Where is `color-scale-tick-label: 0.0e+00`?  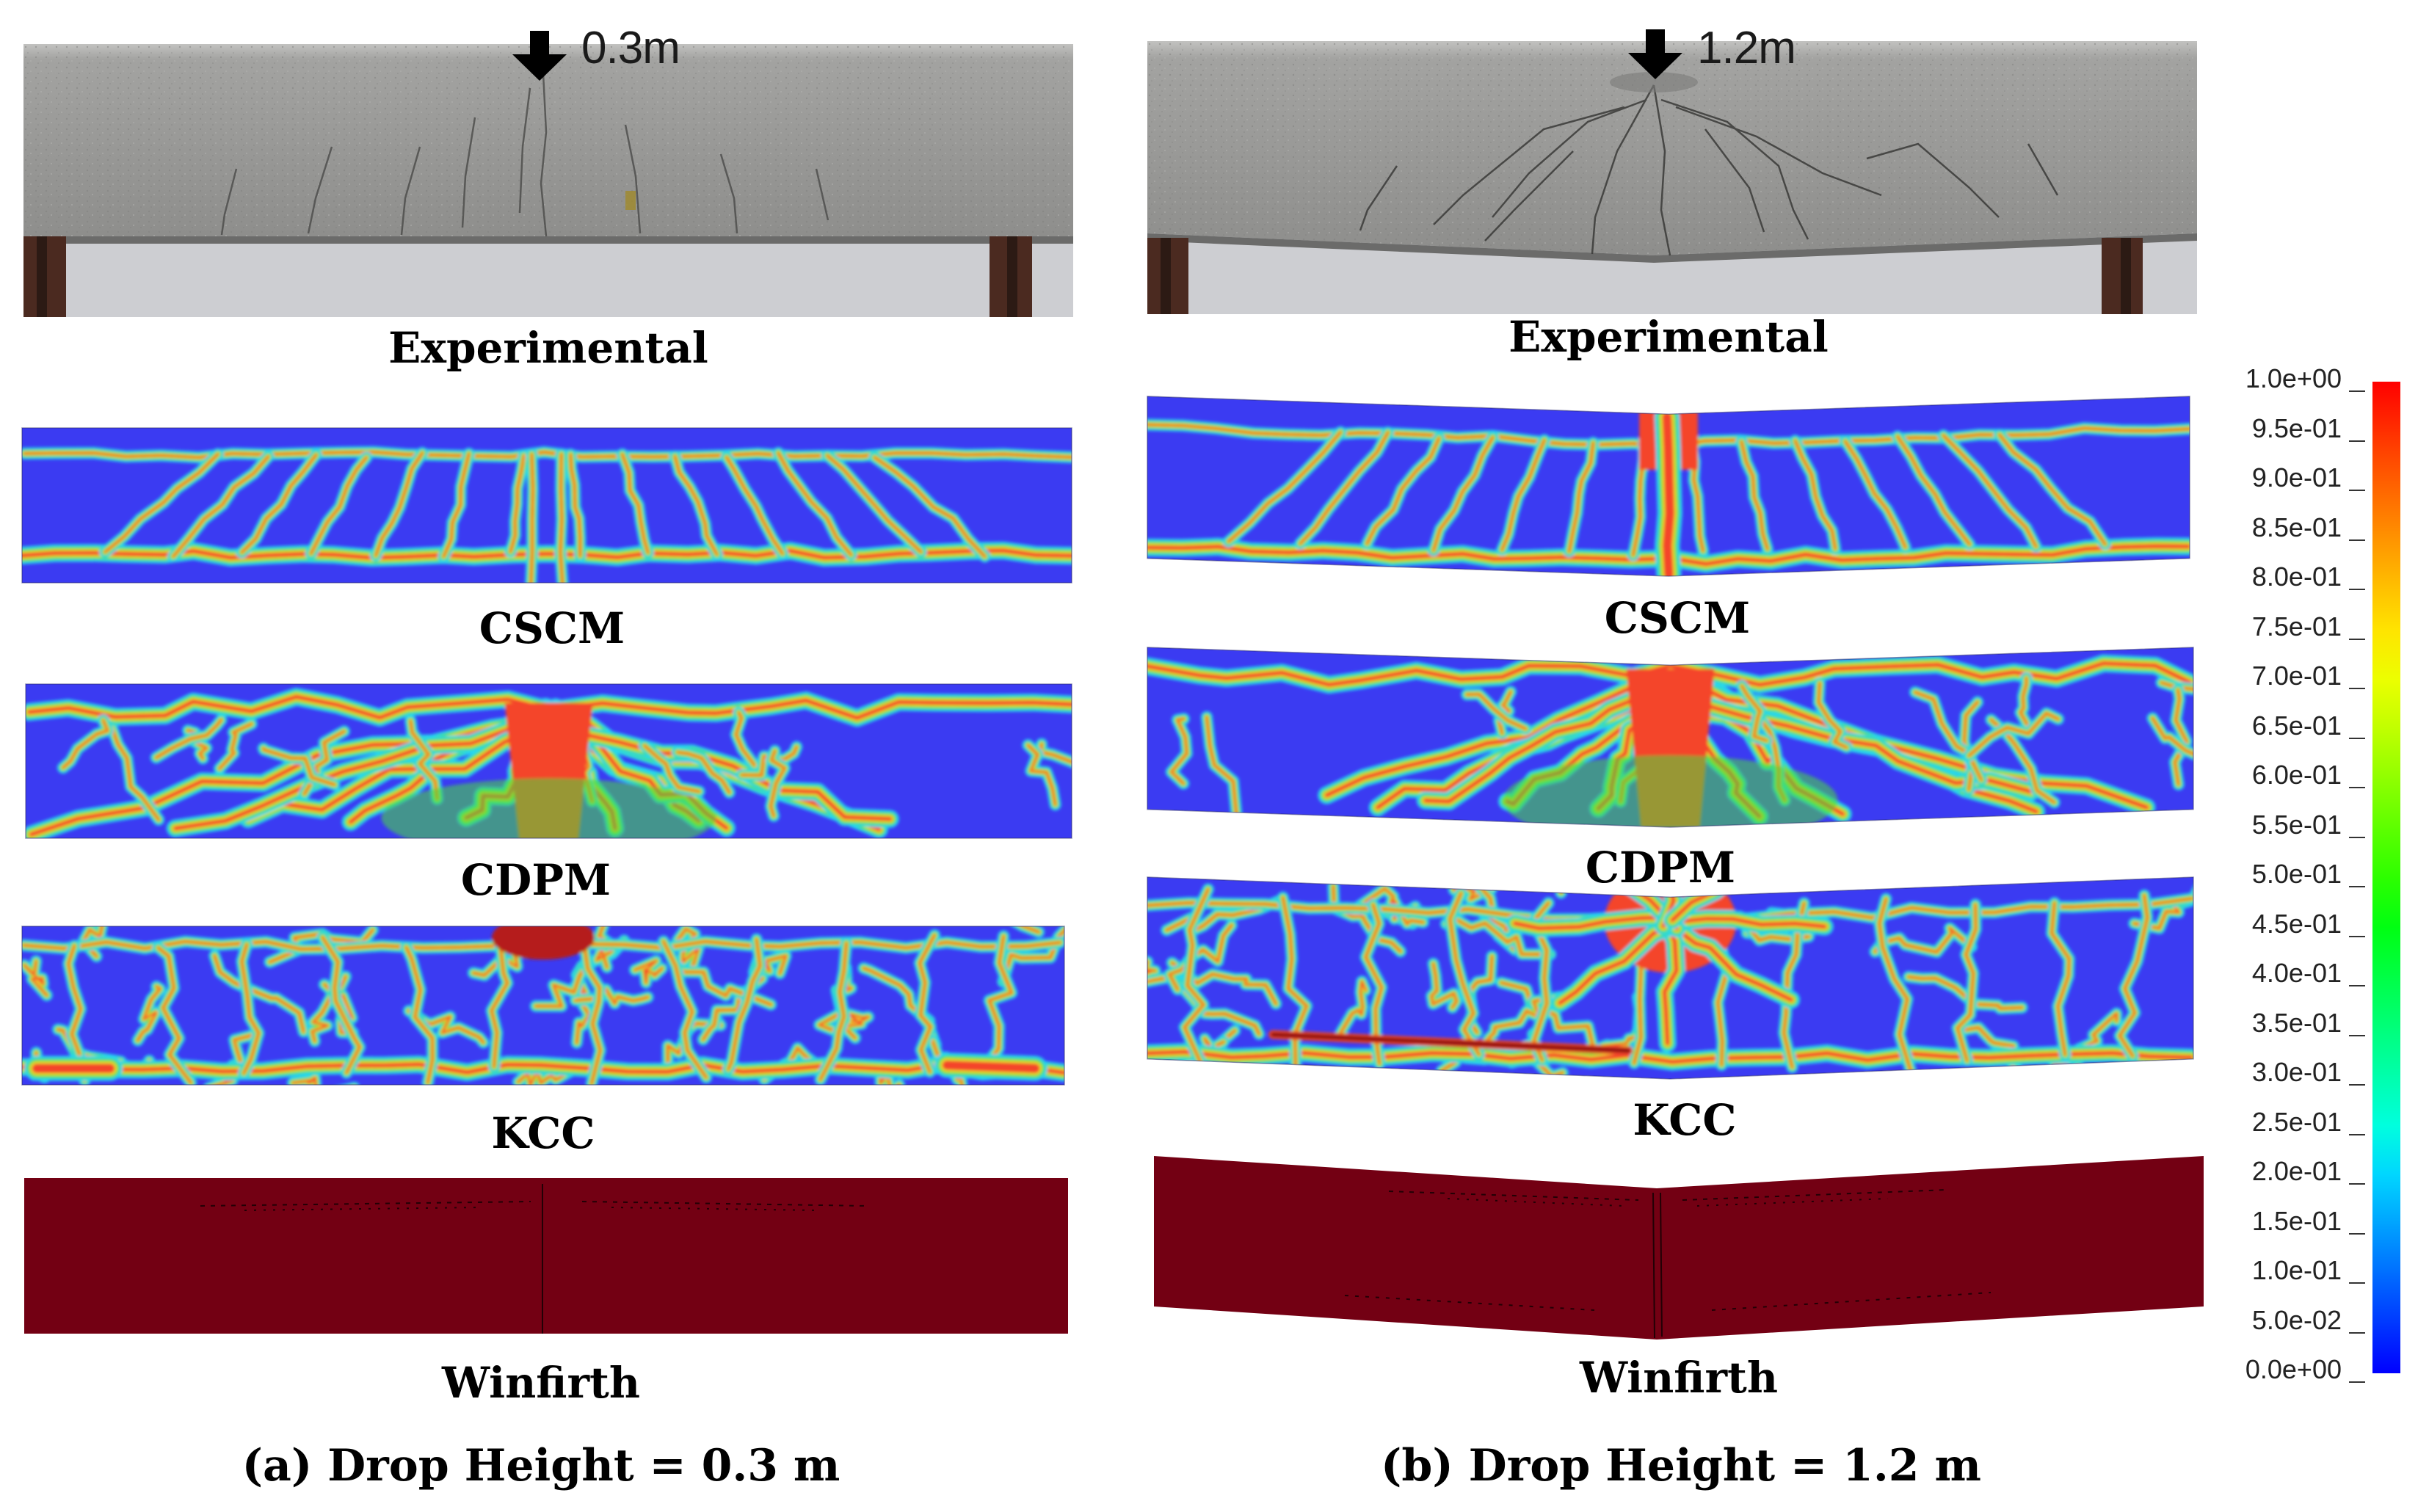 color-scale-tick-label: 0.0e+00 is located at coordinates (2293, 1369).